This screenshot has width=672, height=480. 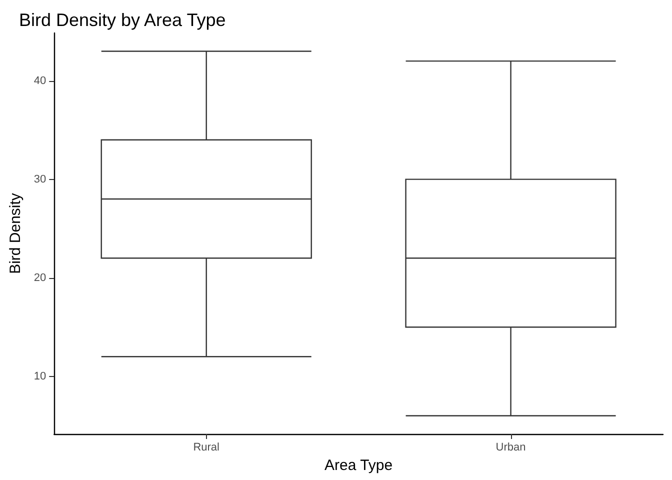 I want to click on chart-title: Bird Density by Area Type, so click(x=122, y=20).